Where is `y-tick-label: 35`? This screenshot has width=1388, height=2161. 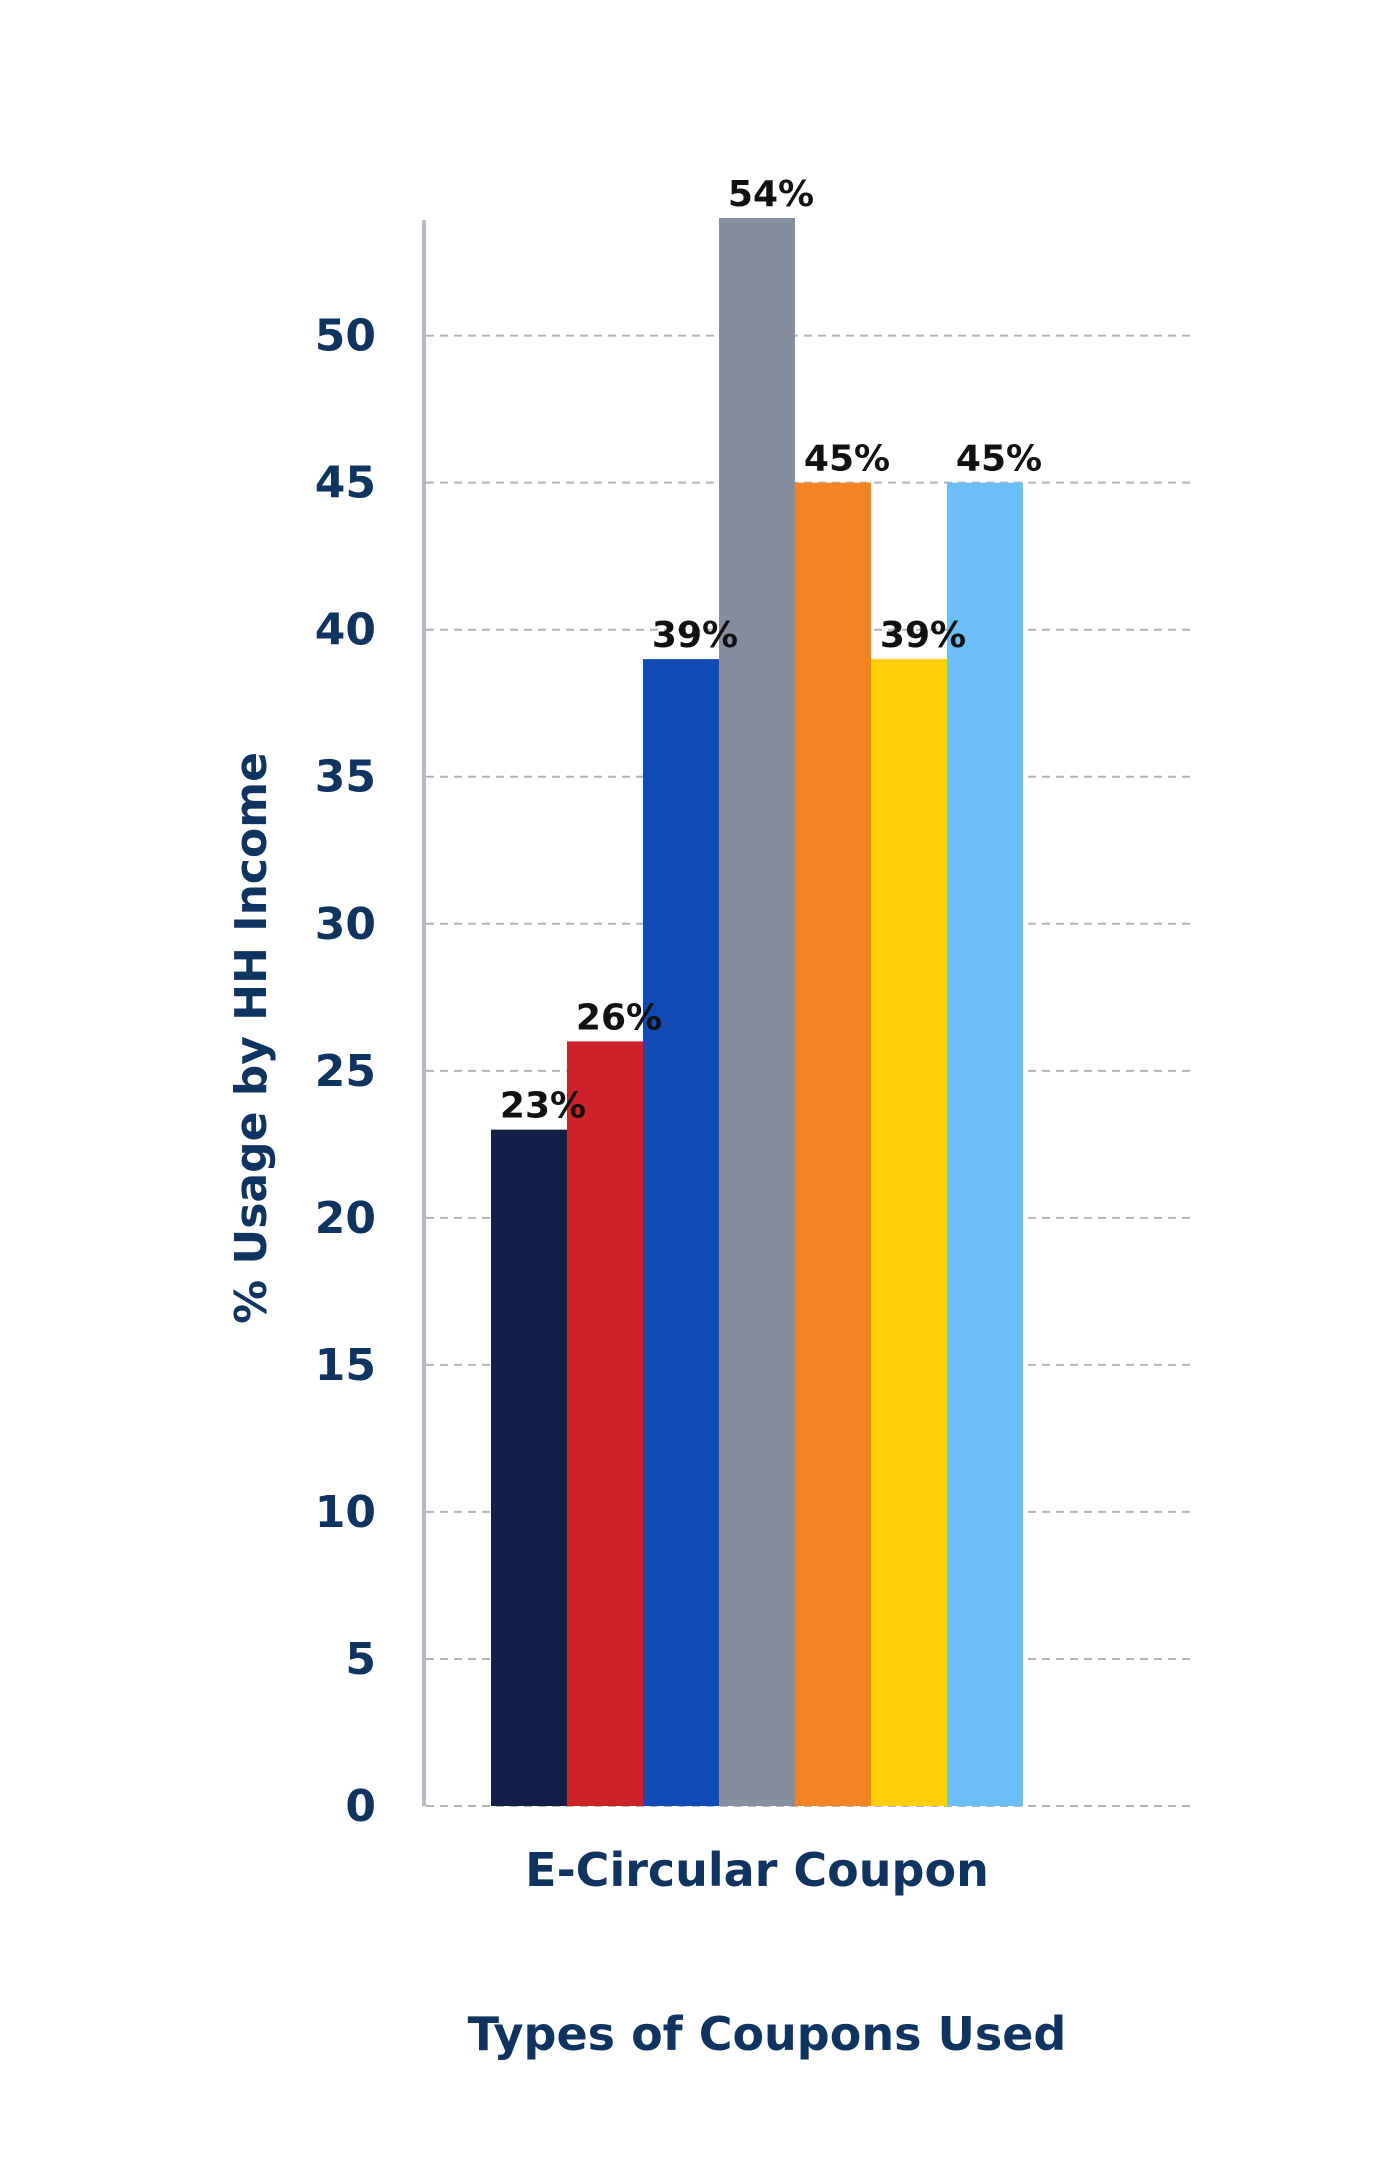
y-tick-label: 35 is located at coordinates (345, 777).